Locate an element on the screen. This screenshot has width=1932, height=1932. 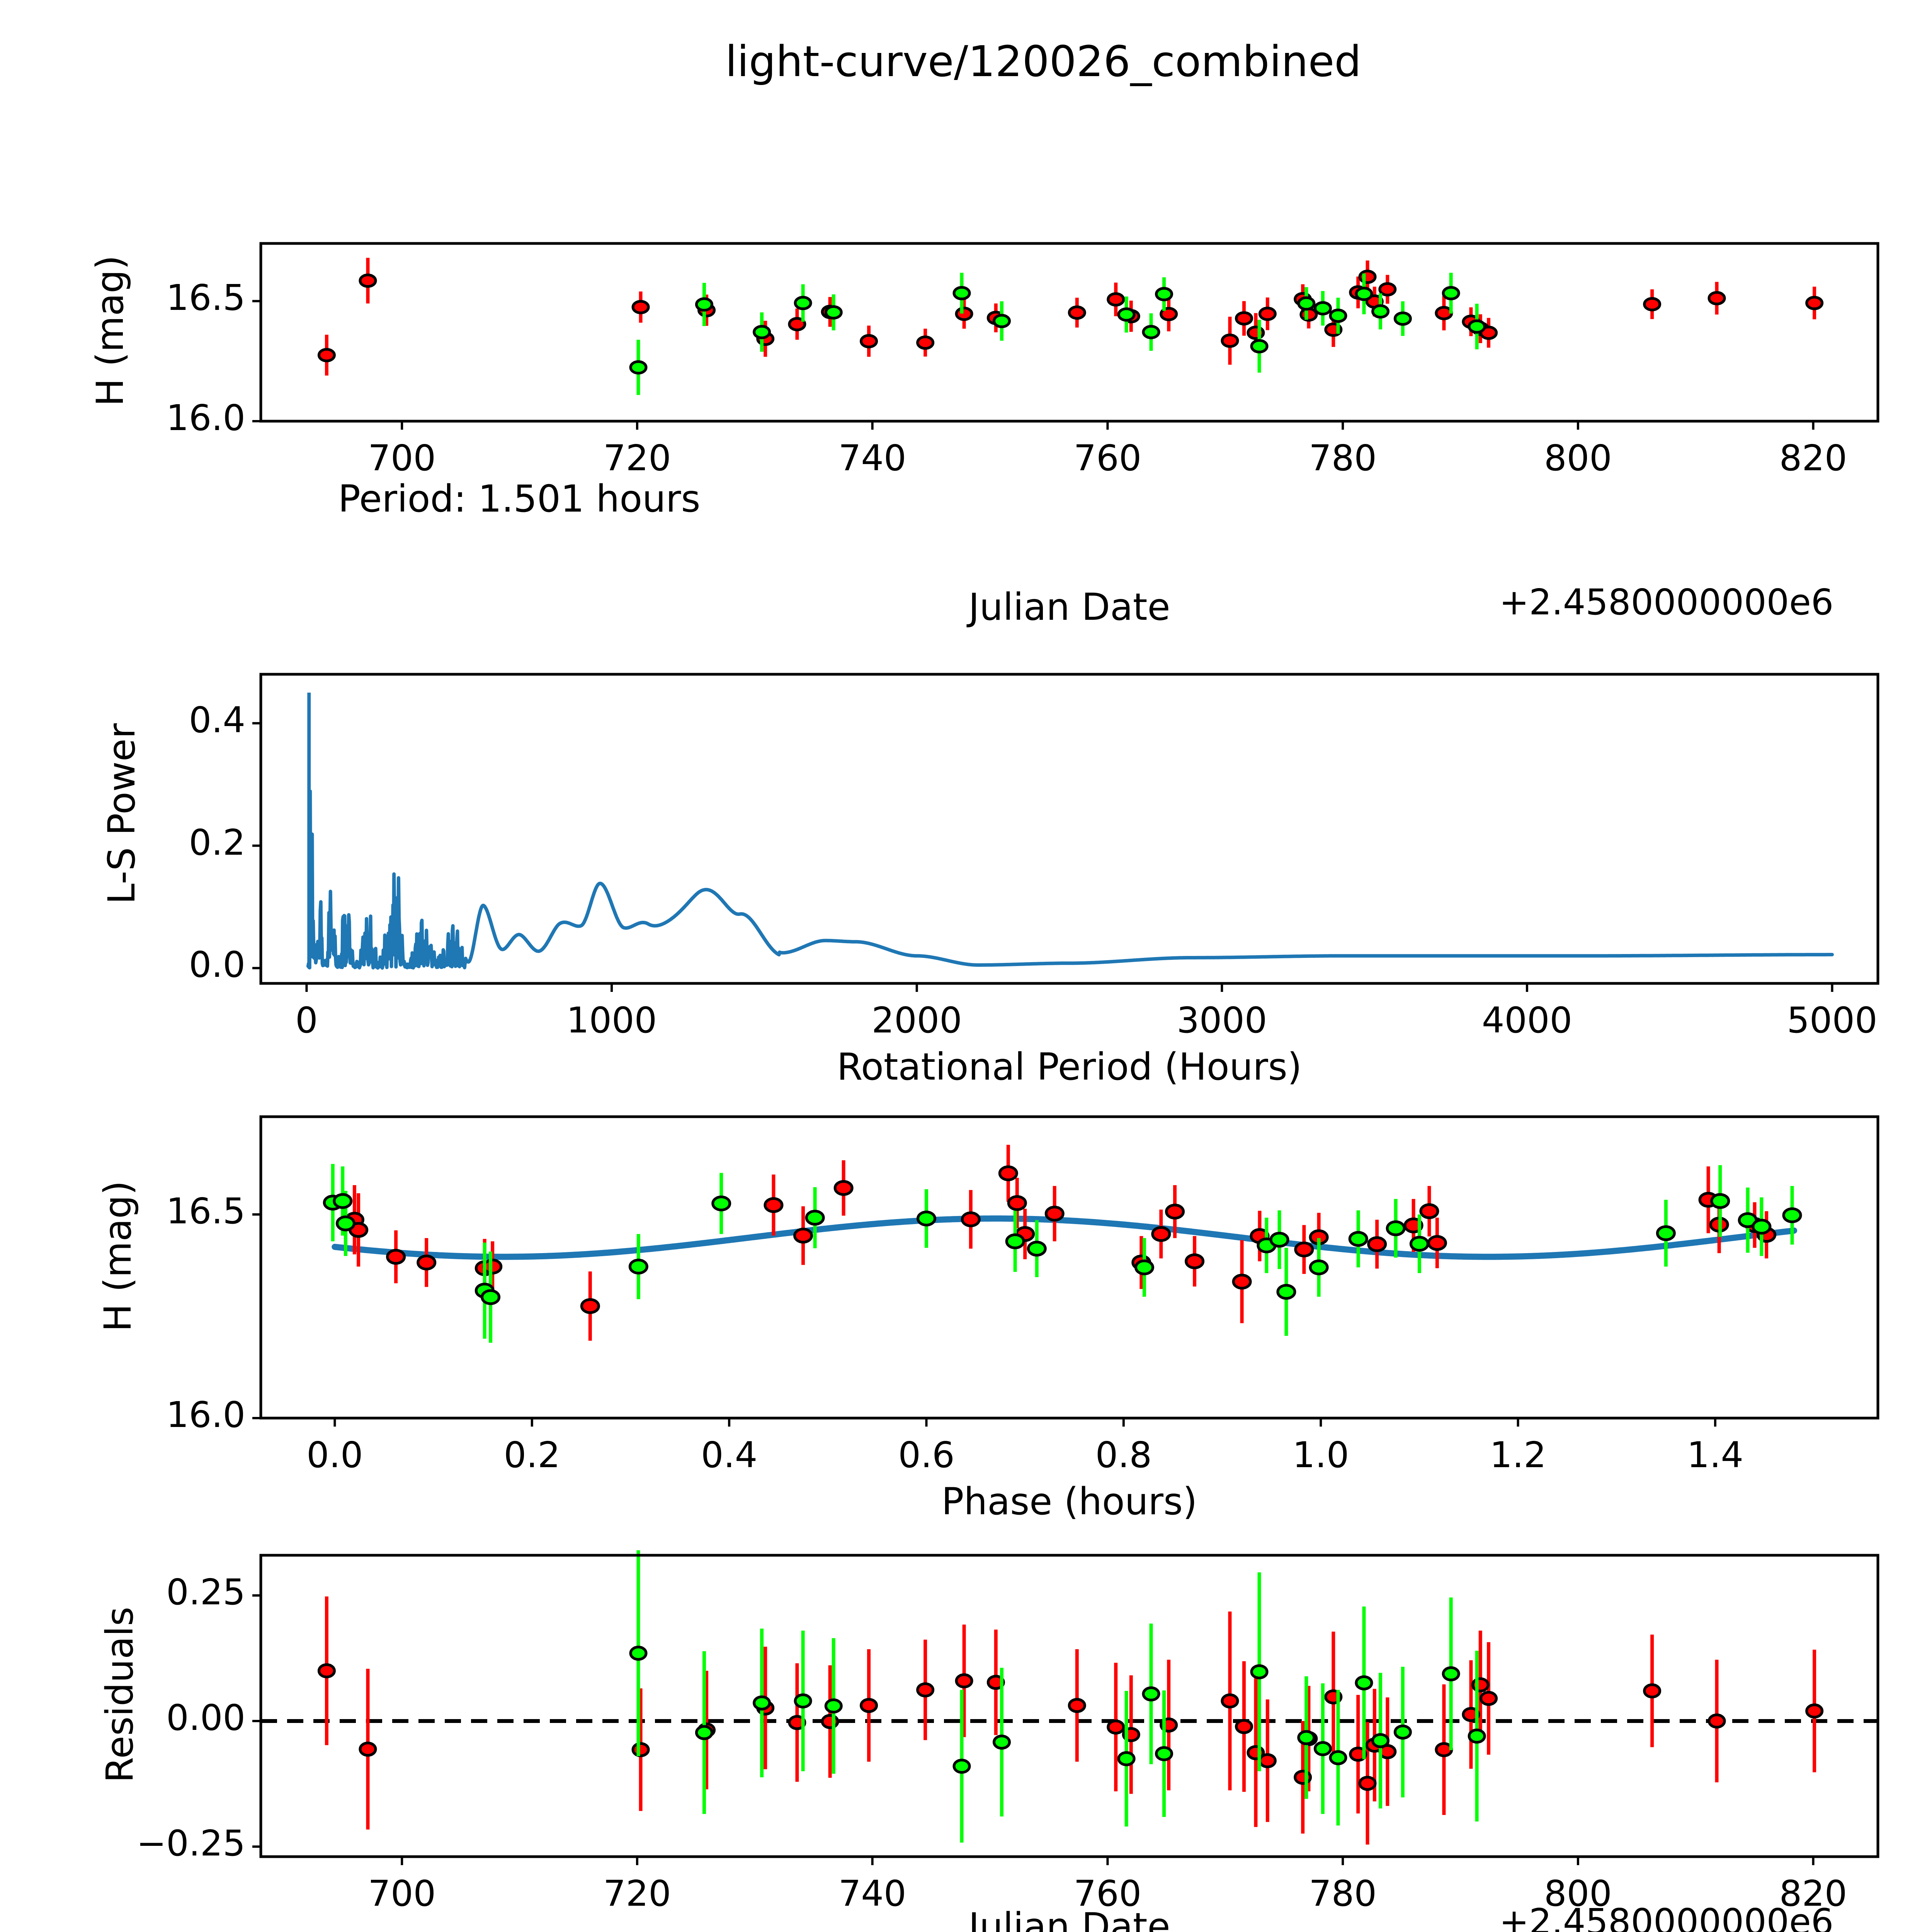
residuals-plot is located at coordinates (1065, 1708).